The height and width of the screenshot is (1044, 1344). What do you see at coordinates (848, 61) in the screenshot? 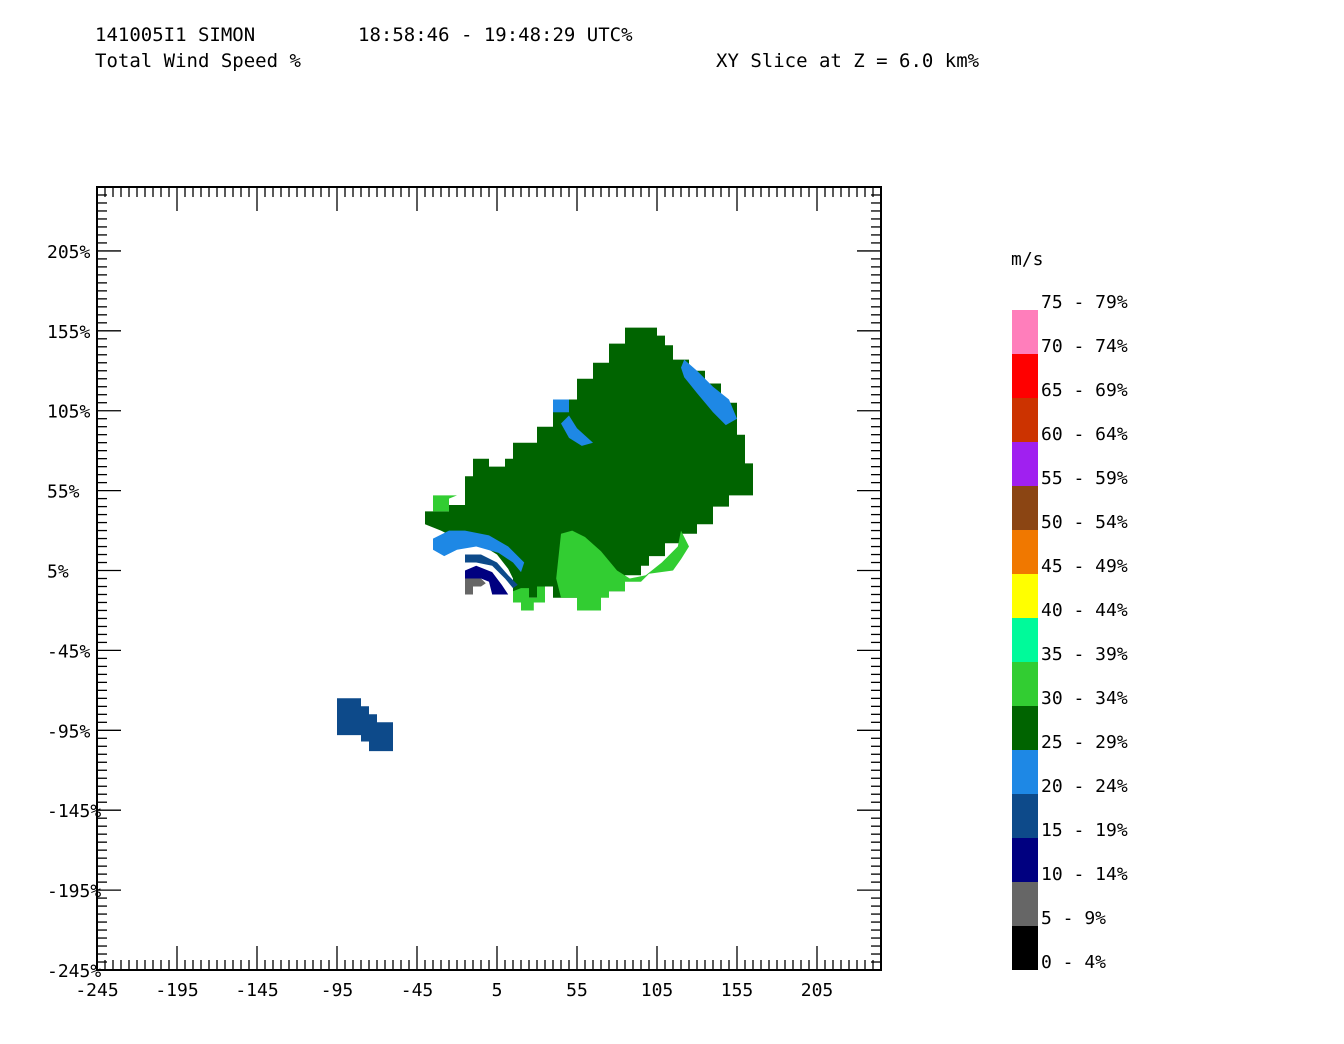
I see `slice-label: XY Slice at Z = 6.0 km%` at bounding box center [848, 61].